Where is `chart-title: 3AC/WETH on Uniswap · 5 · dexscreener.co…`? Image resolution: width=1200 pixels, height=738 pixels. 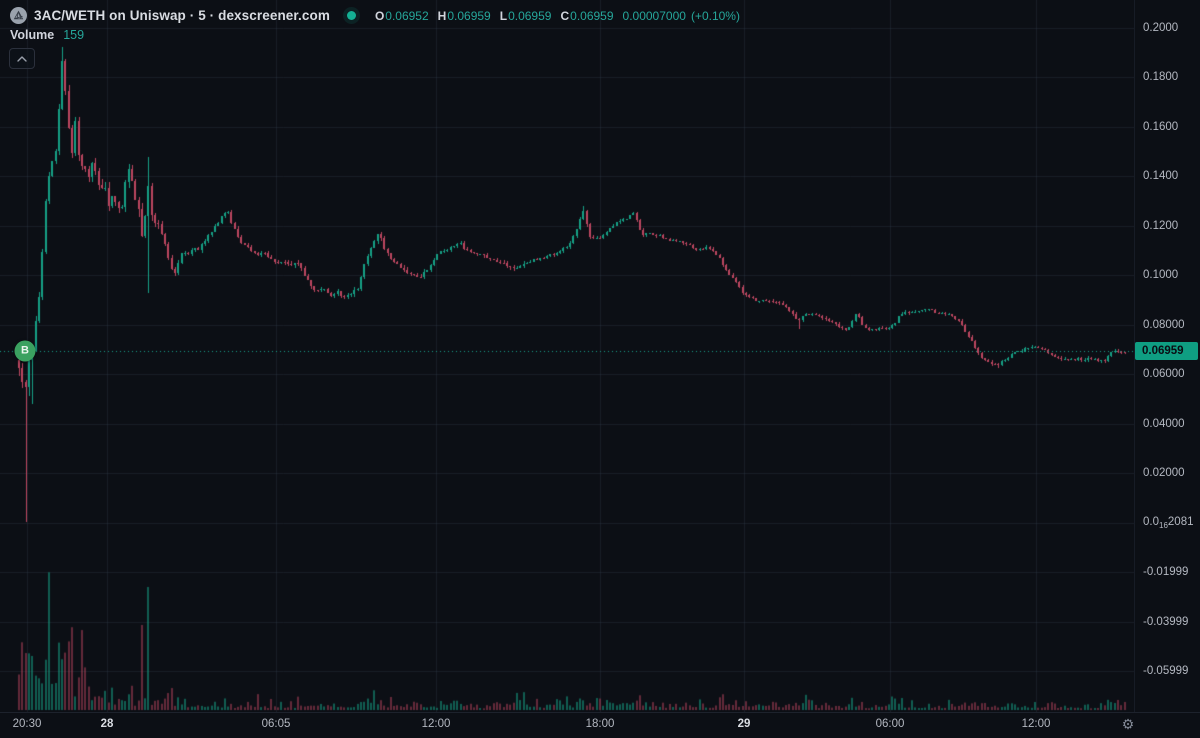
chart-title: 3AC/WETH on Uniswap · 5 · dexscreener.co… is located at coordinates (182, 15).